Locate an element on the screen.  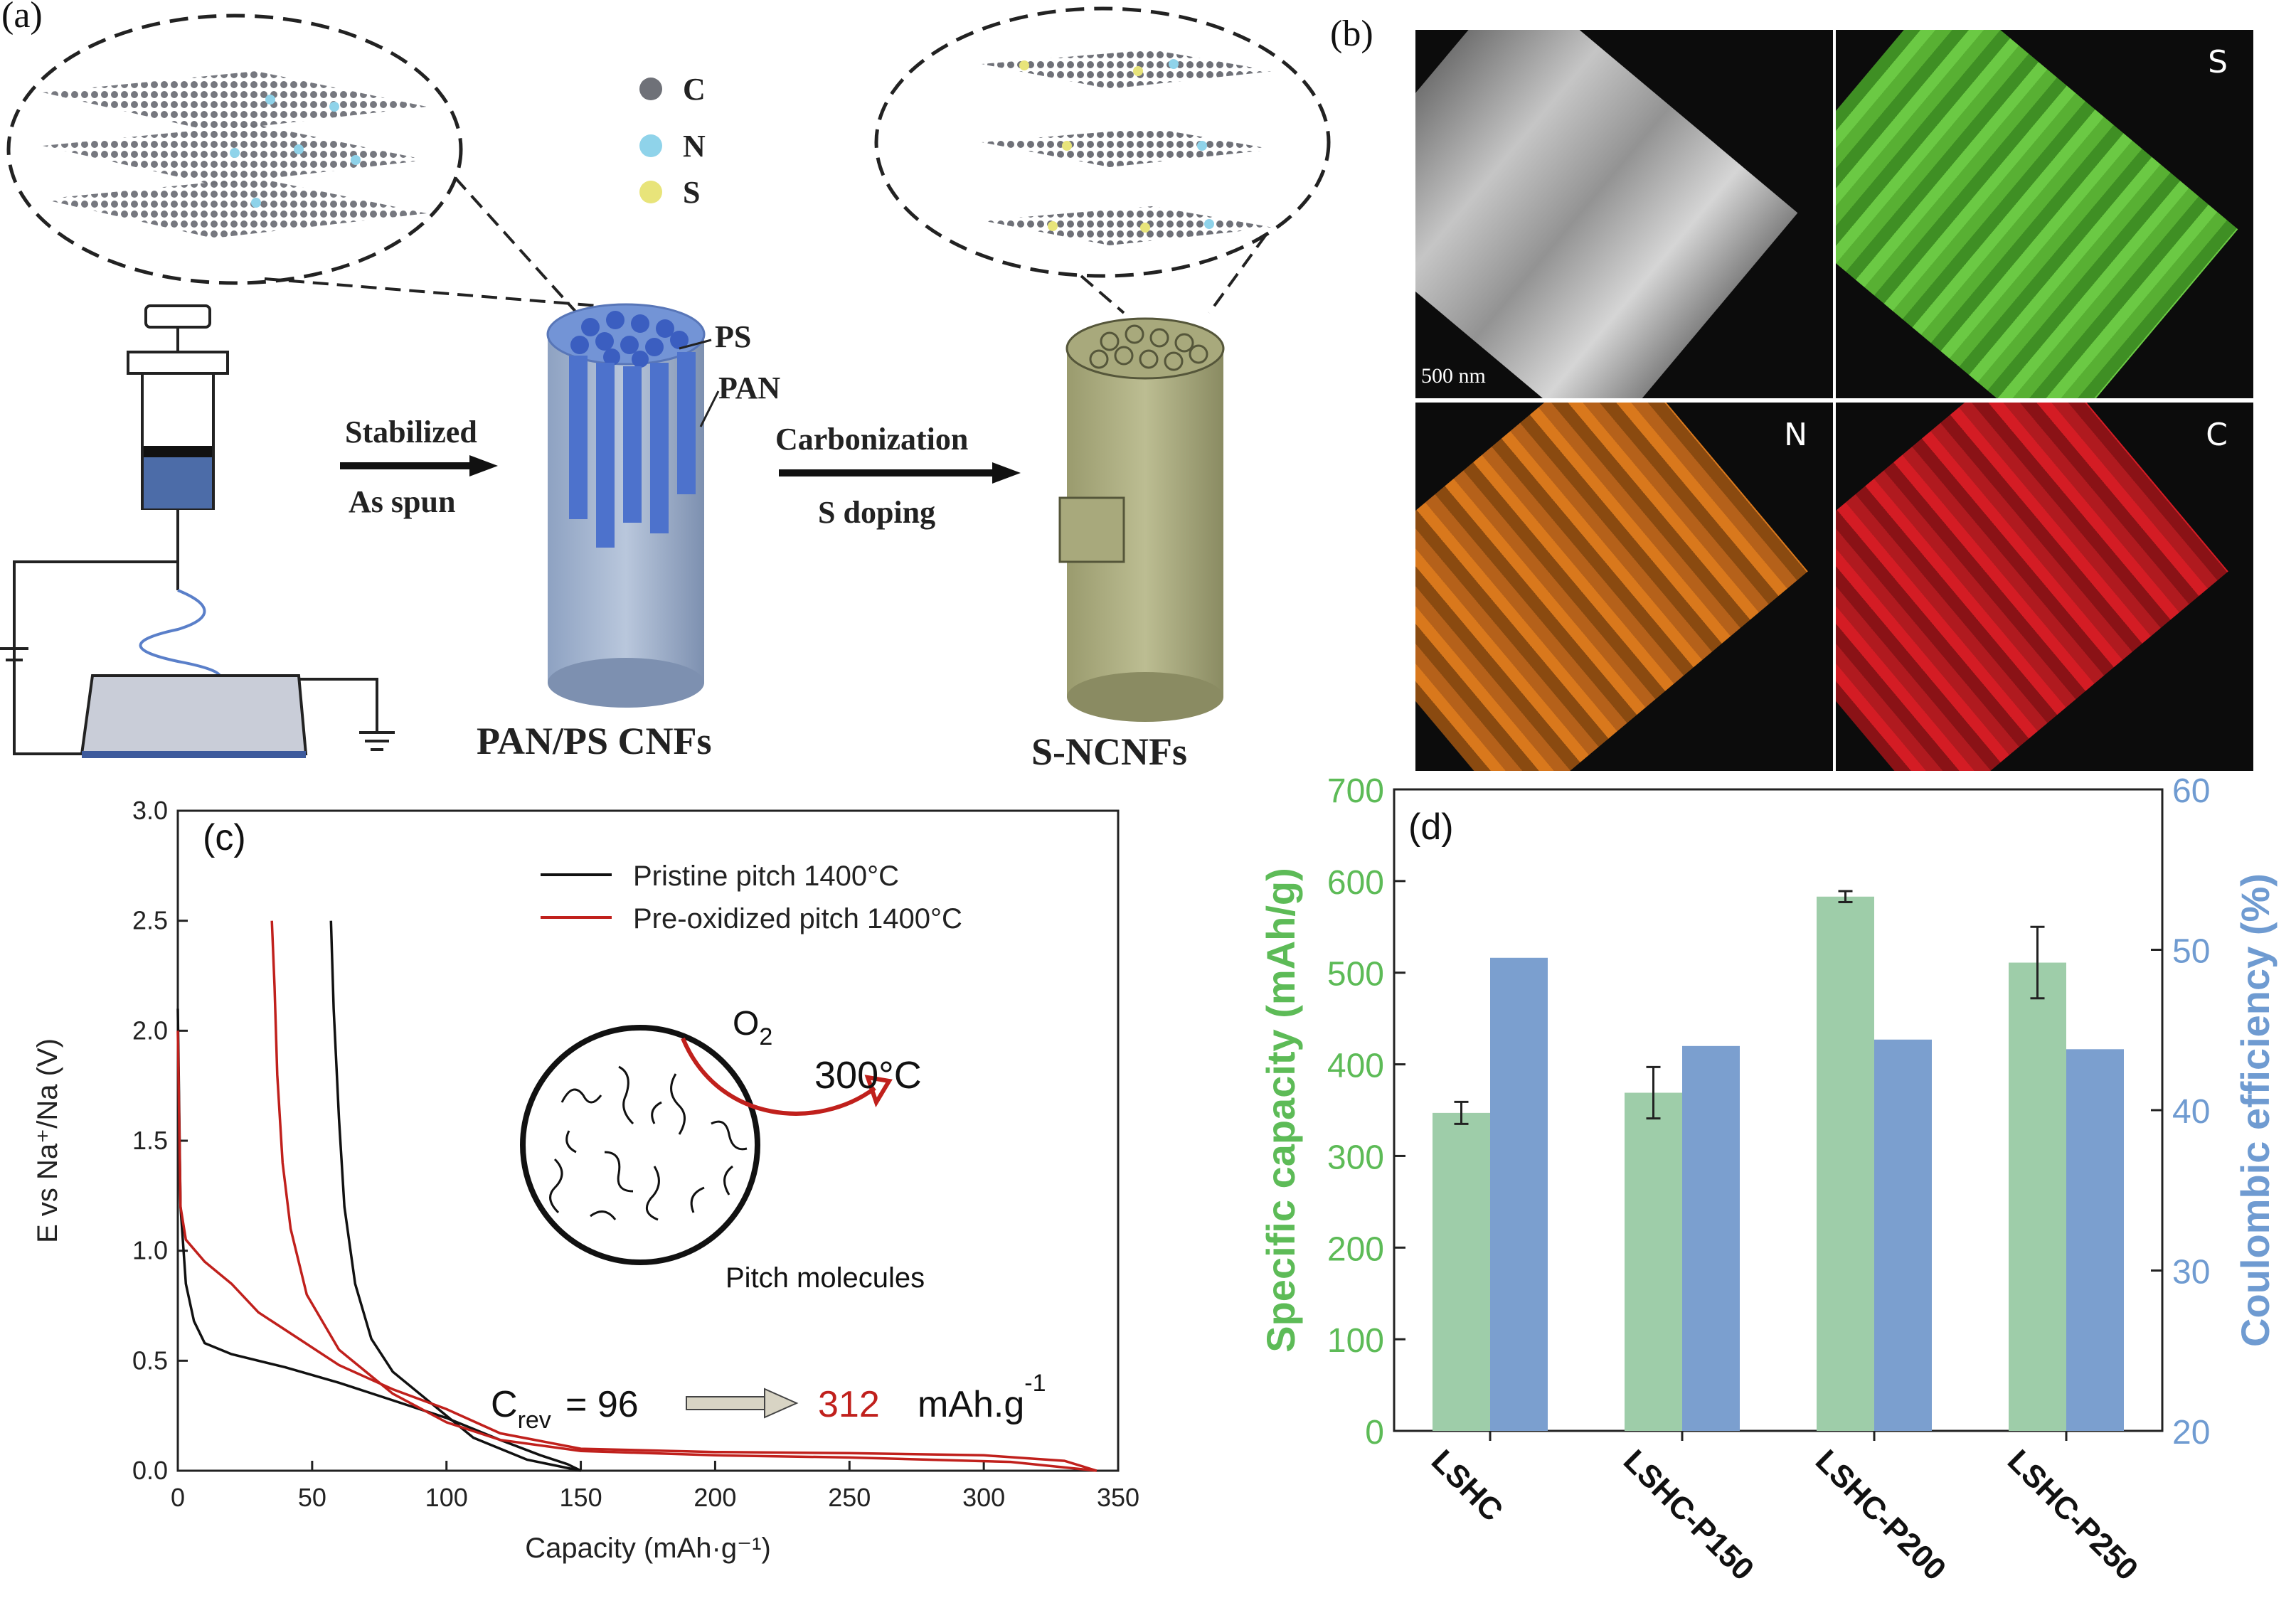
x-tick-label: 0 is located at coordinates (178, 1497).